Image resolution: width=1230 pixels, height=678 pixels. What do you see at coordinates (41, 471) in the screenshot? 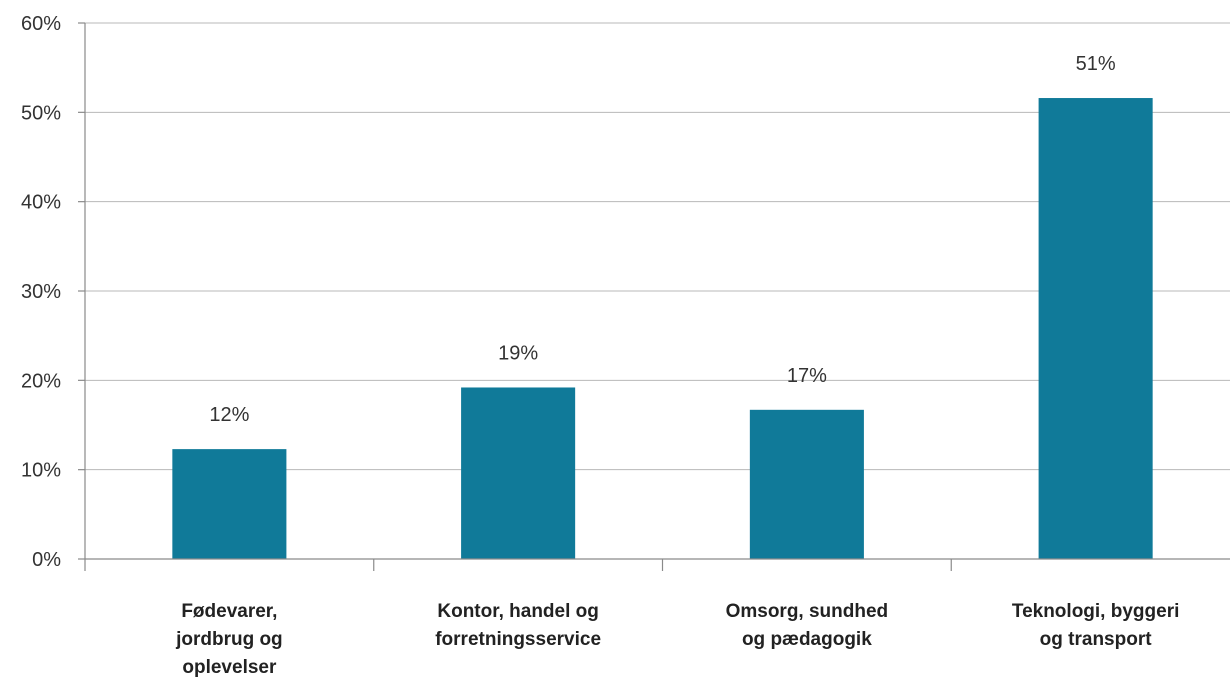
I see `y-tick-label: 10%` at bounding box center [41, 471].